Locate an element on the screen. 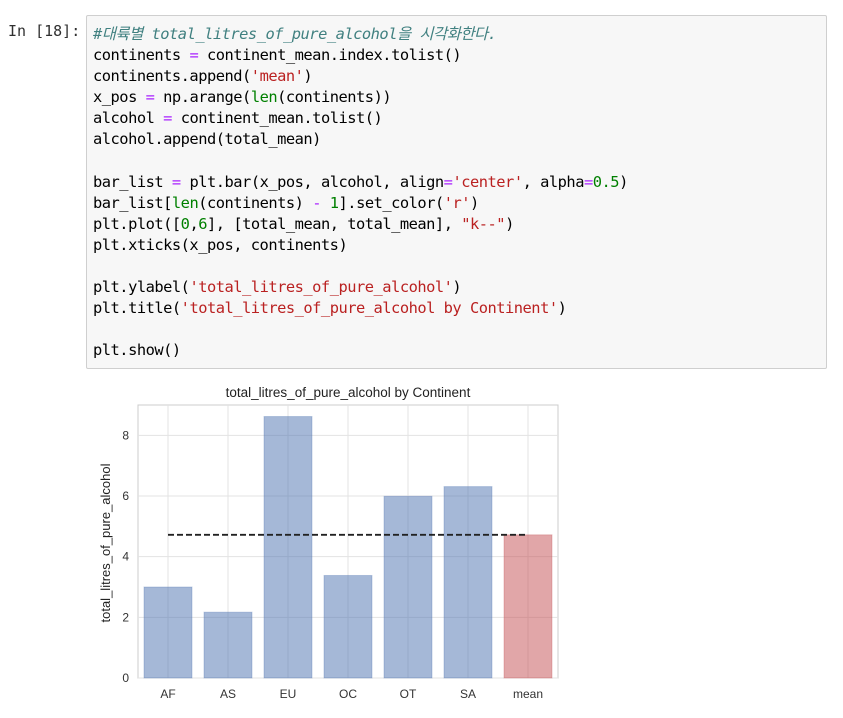 This screenshot has height=718, width=843. bar-as is located at coordinates (228, 645).